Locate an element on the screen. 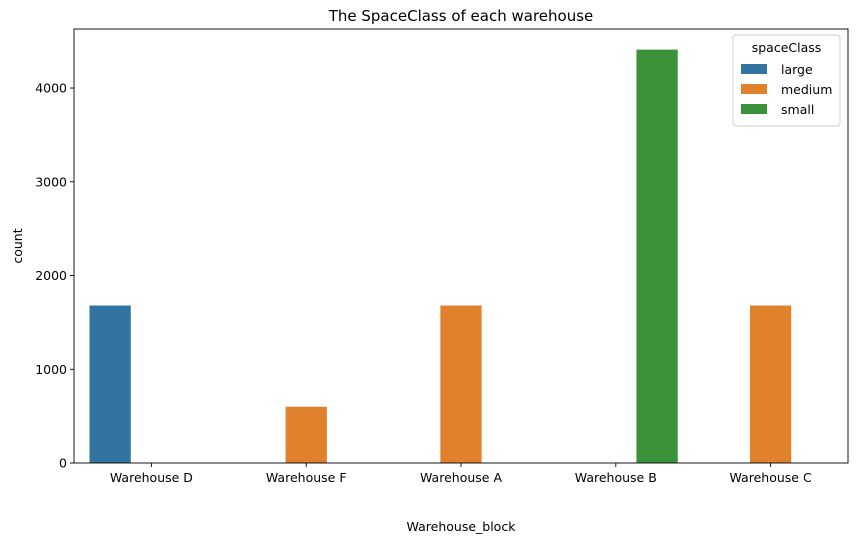 The width and height of the screenshot is (859, 545). x-tick-label: Warehouse B is located at coordinates (616, 477).